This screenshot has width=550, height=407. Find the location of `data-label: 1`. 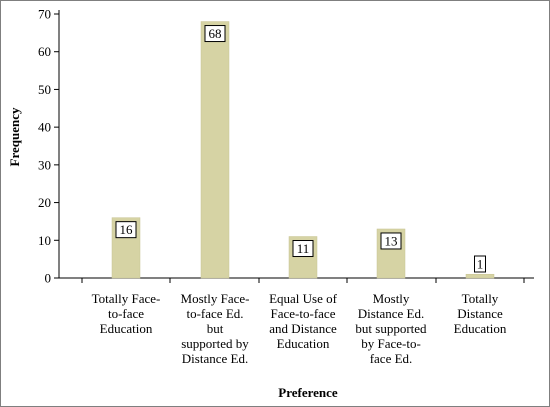

data-label: 1 is located at coordinates (480, 264).